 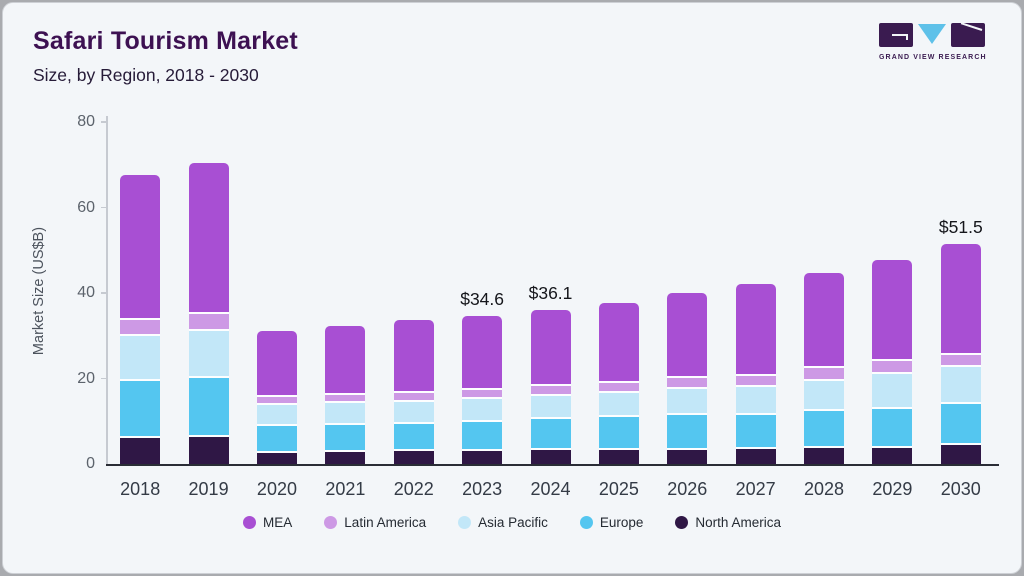 I want to click on bar-2025, so click(x=618, y=383).